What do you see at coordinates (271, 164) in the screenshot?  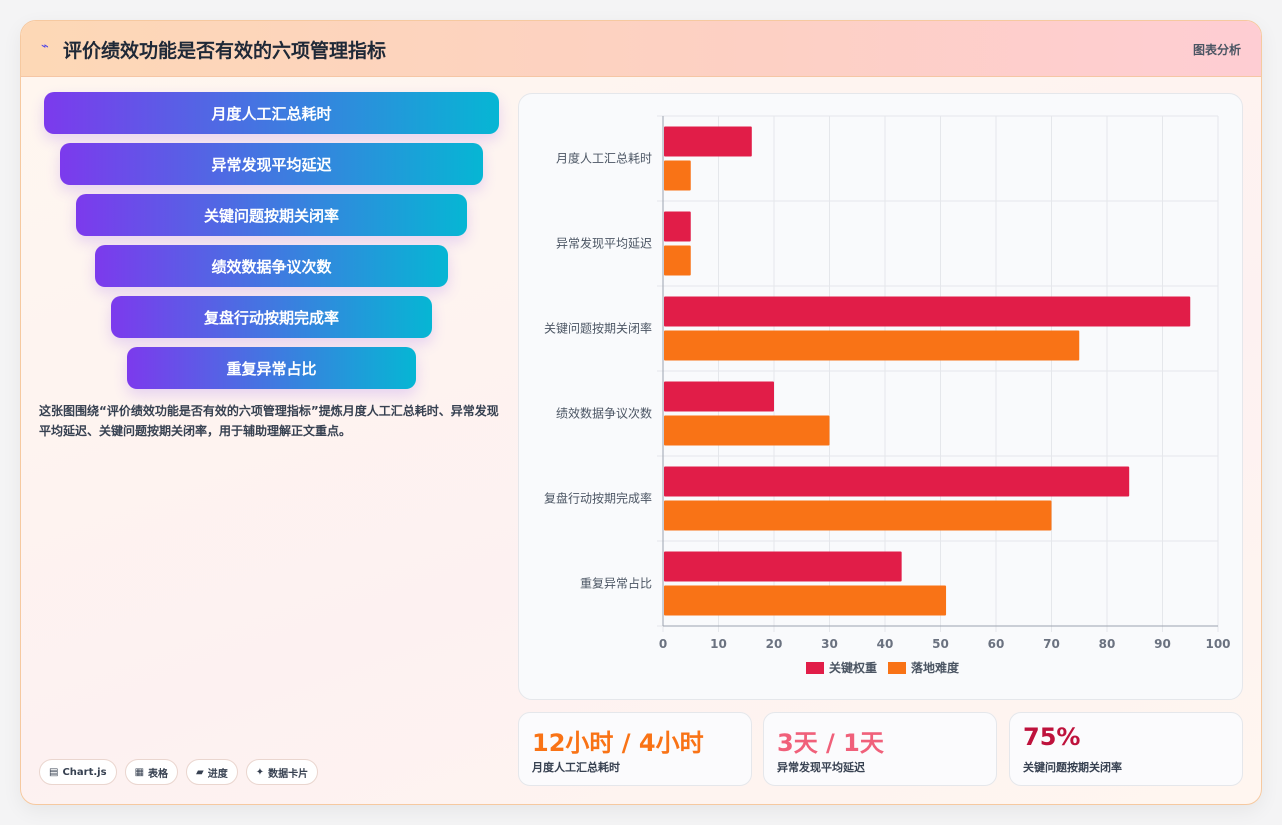 I see `funnel-step-2: 异常发现平均延迟` at bounding box center [271, 164].